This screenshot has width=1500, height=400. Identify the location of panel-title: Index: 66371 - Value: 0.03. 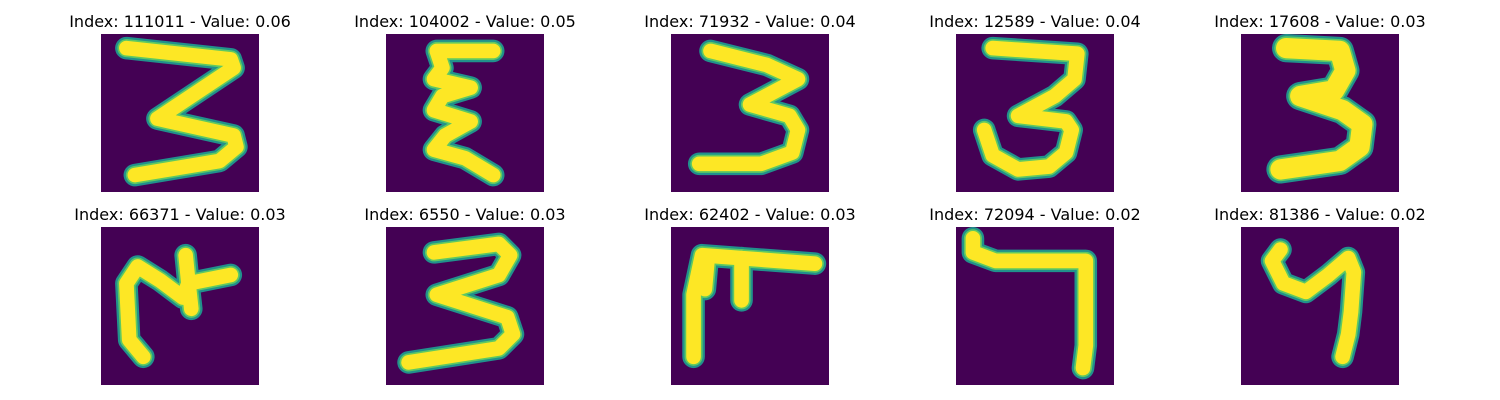
(180, 214).